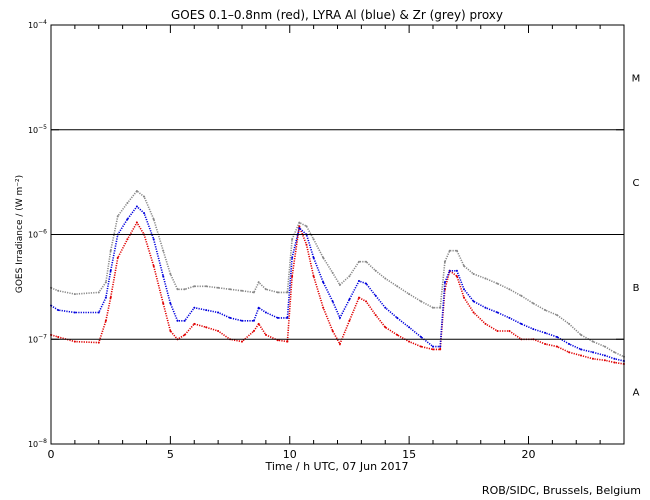  I want to click on x-tick-label: 0, so click(51, 454).